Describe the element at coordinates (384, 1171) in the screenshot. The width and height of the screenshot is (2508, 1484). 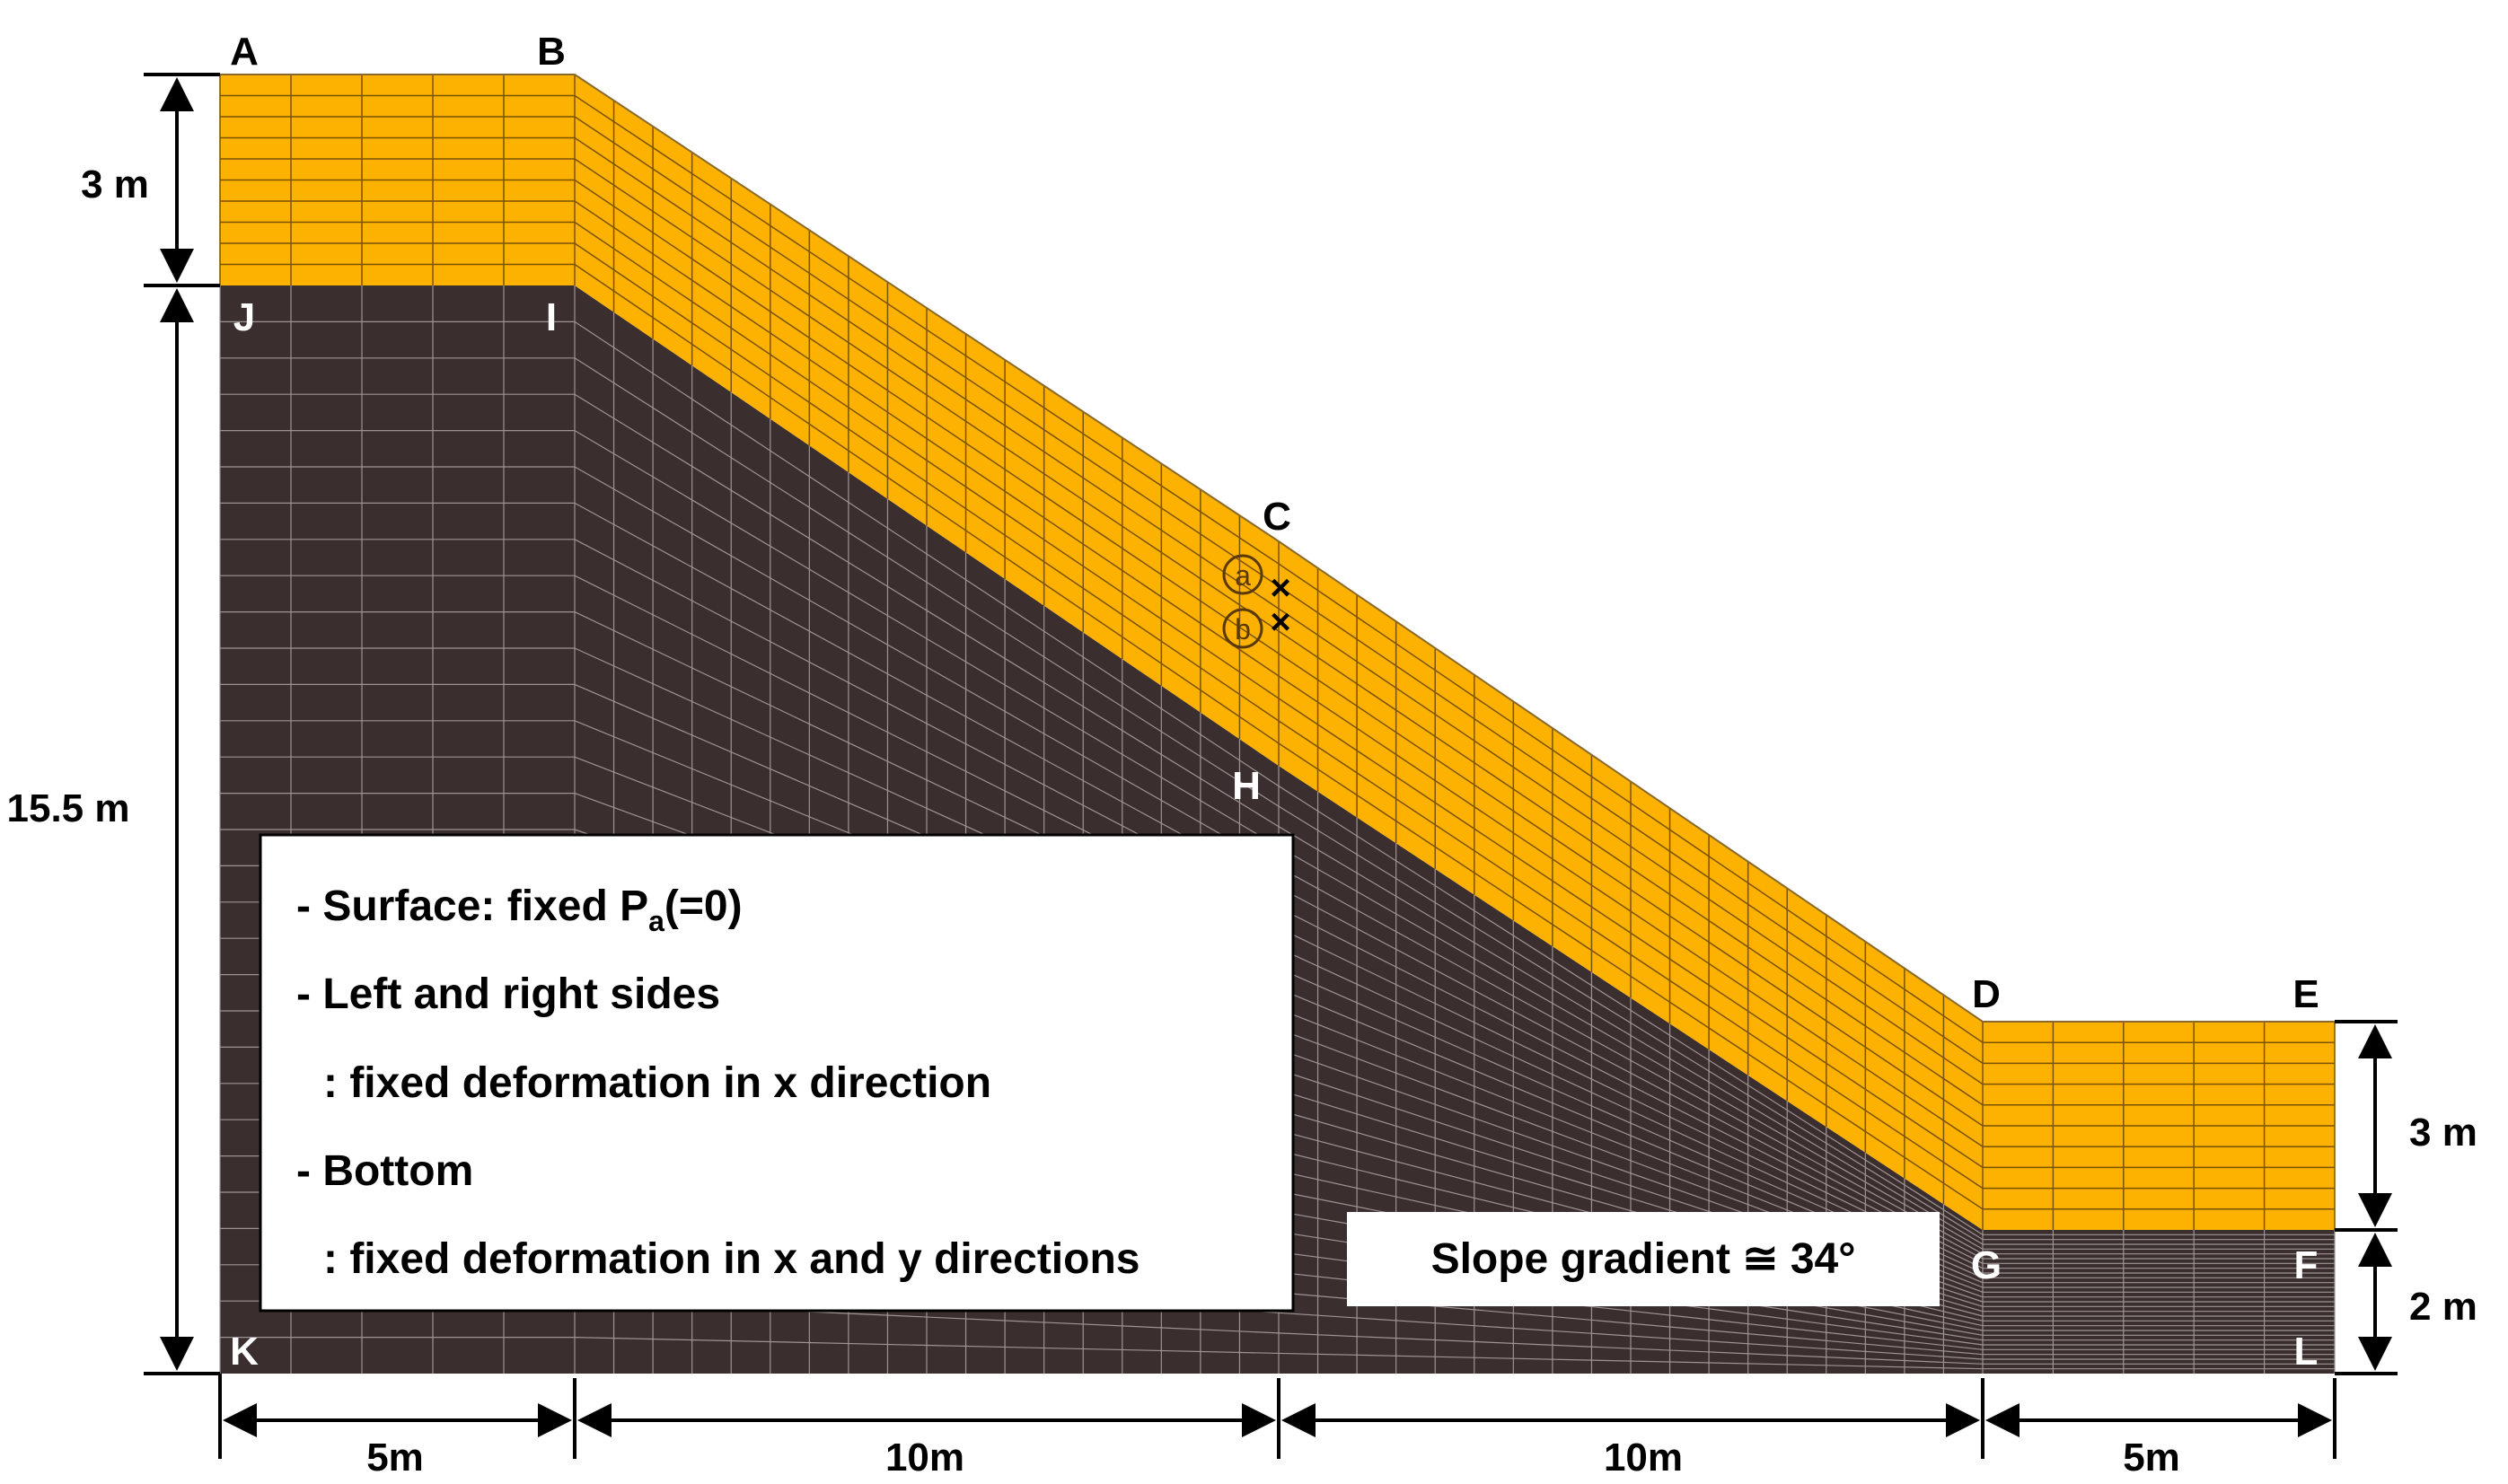
I see `legend-line-bottom: - Bottom` at that location.